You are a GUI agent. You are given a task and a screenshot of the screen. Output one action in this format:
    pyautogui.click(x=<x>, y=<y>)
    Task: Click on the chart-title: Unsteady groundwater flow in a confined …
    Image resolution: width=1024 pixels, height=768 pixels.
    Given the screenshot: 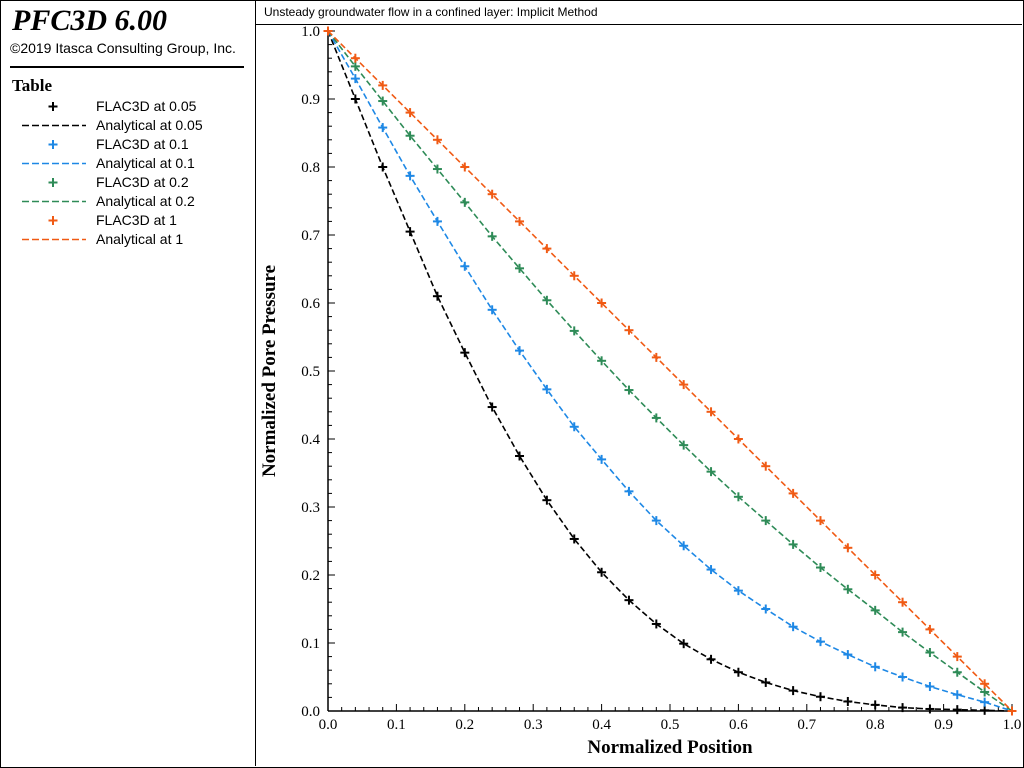 What is the action you would take?
    pyautogui.click(x=431, y=12)
    